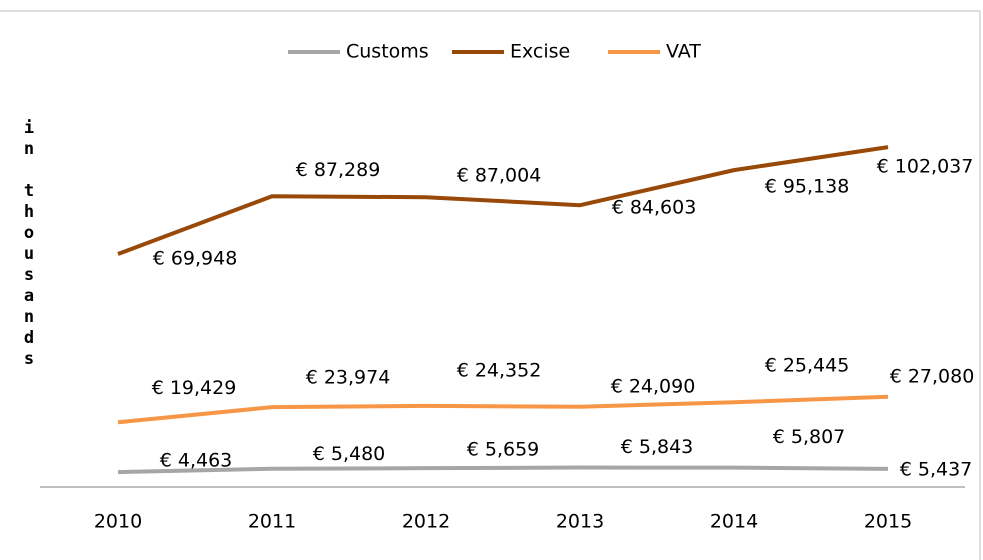 This screenshot has height=560, width=983. Describe the element at coordinates (387, 52) in the screenshot. I see `legend-label: Customs` at that location.